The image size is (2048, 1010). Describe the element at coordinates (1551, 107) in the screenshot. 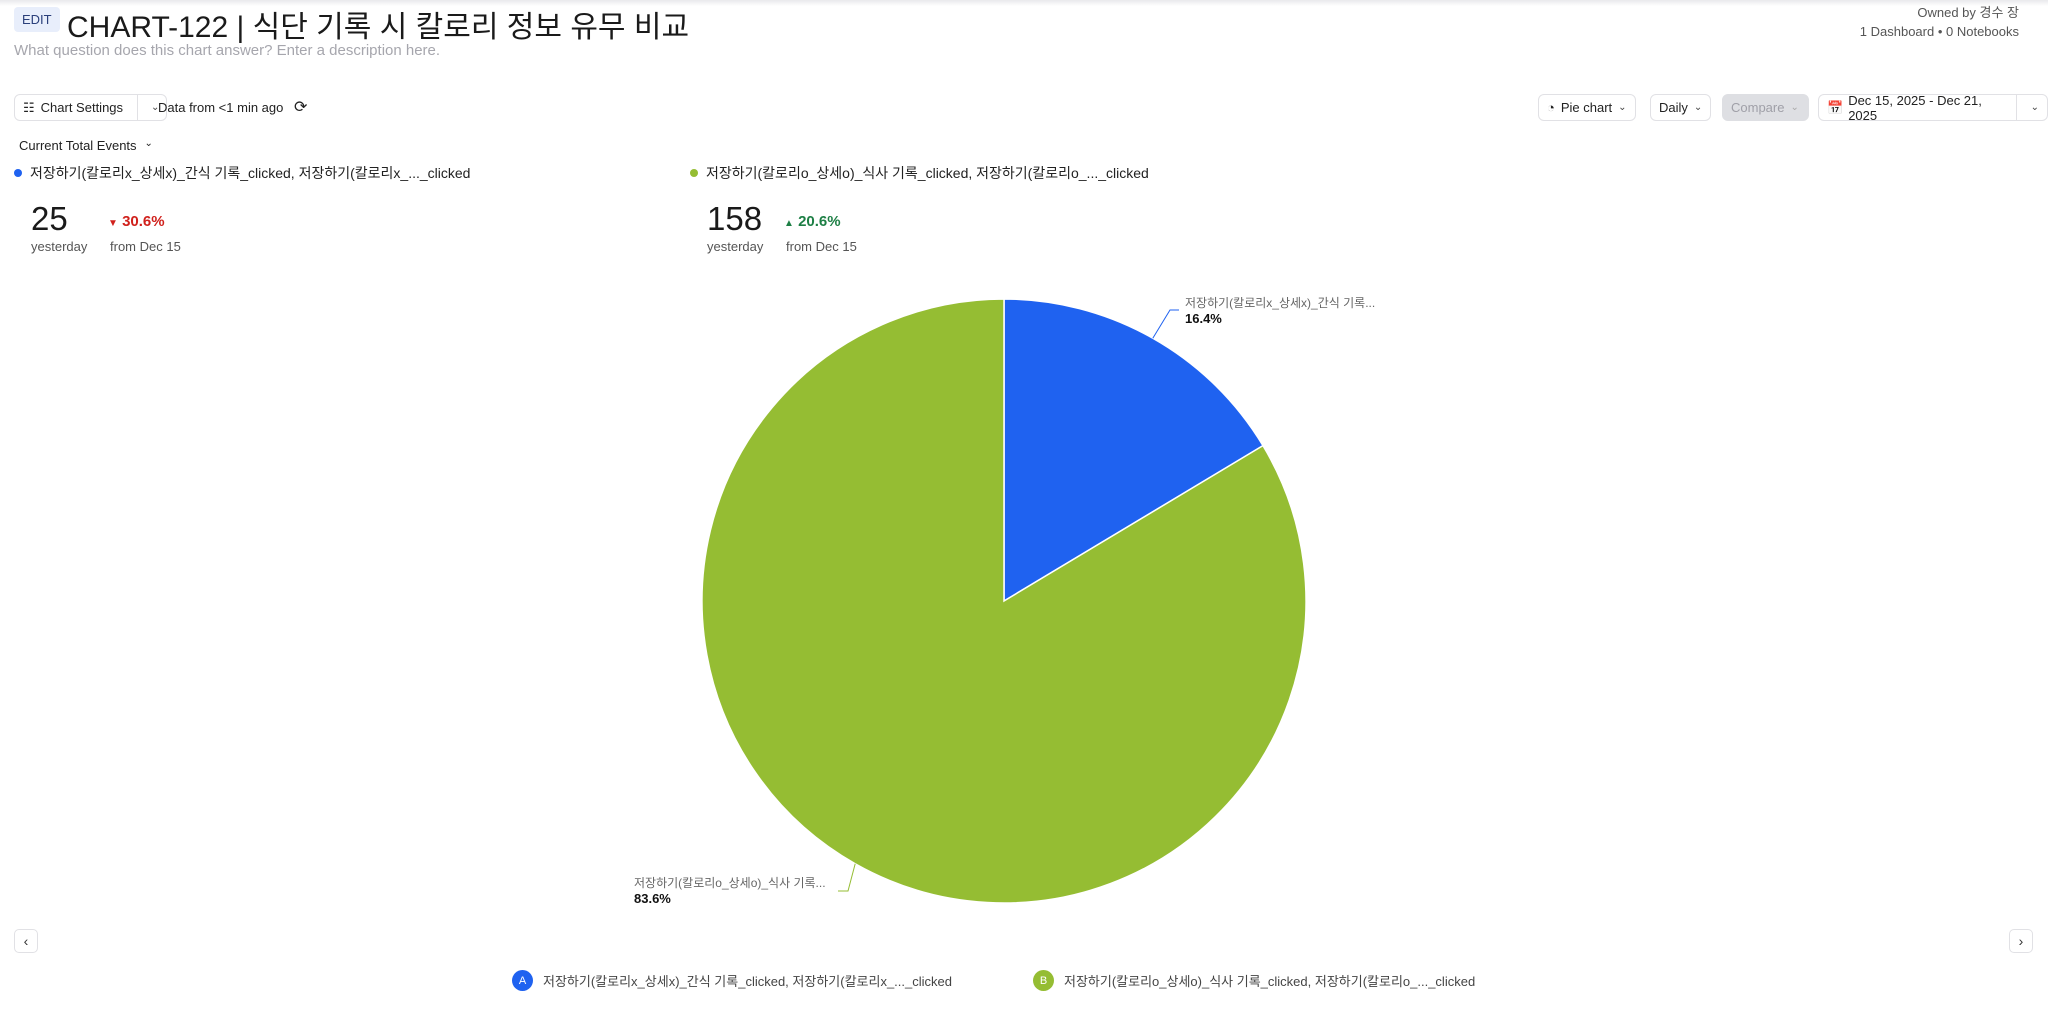

I see `pie-chart-icon: ◔` at that location.